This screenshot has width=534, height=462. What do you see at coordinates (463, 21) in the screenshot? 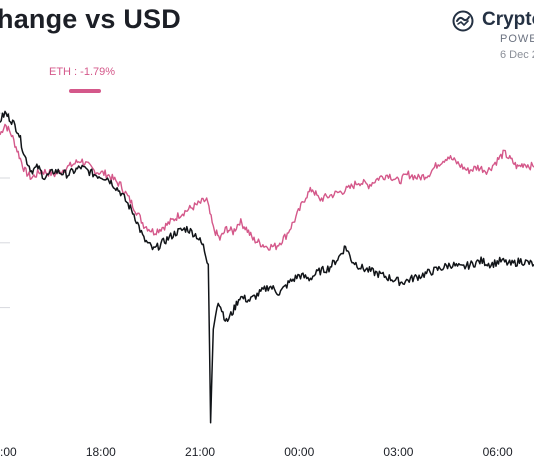
I see `cryptocompare-logo-icon` at bounding box center [463, 21].